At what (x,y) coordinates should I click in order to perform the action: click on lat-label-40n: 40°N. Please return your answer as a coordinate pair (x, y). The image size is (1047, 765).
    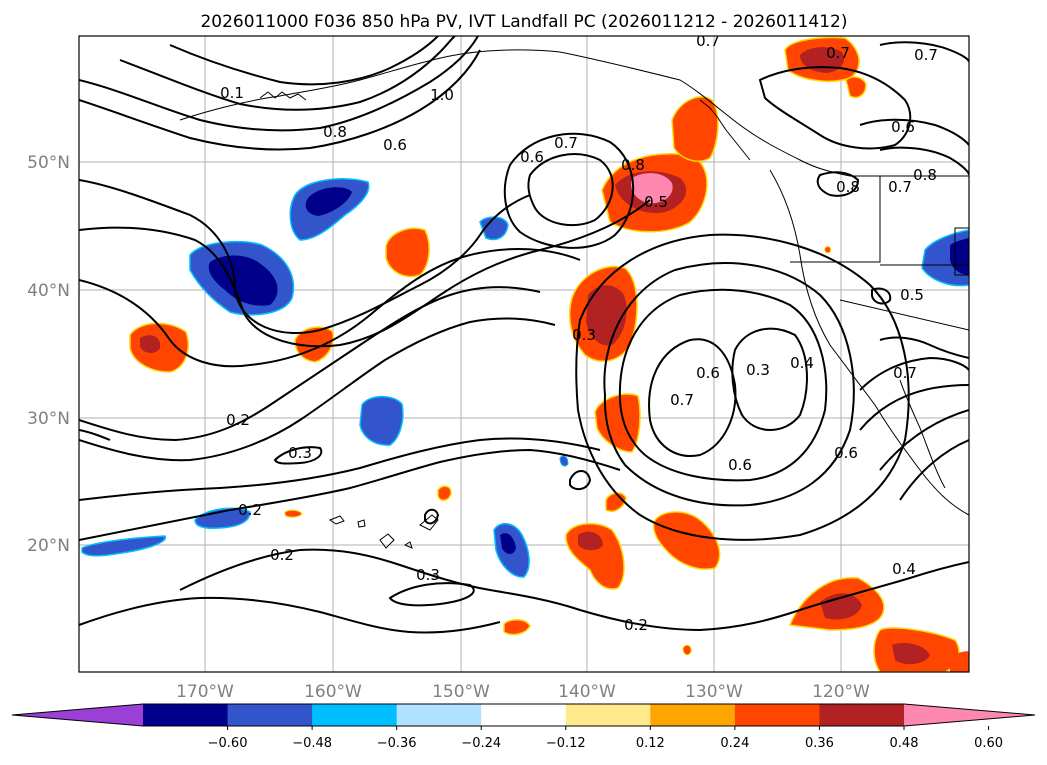
    Looking at the image, I should click on (48, 291).